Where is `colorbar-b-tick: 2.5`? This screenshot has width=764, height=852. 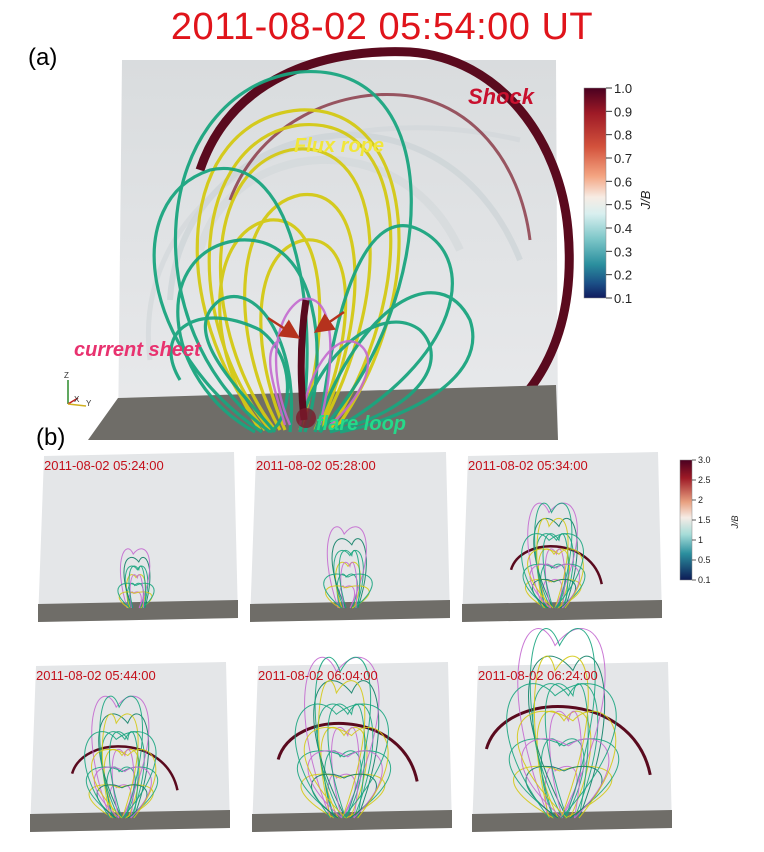 colorbar-b-tick: 2.5 is located at coordinates (704, 480).